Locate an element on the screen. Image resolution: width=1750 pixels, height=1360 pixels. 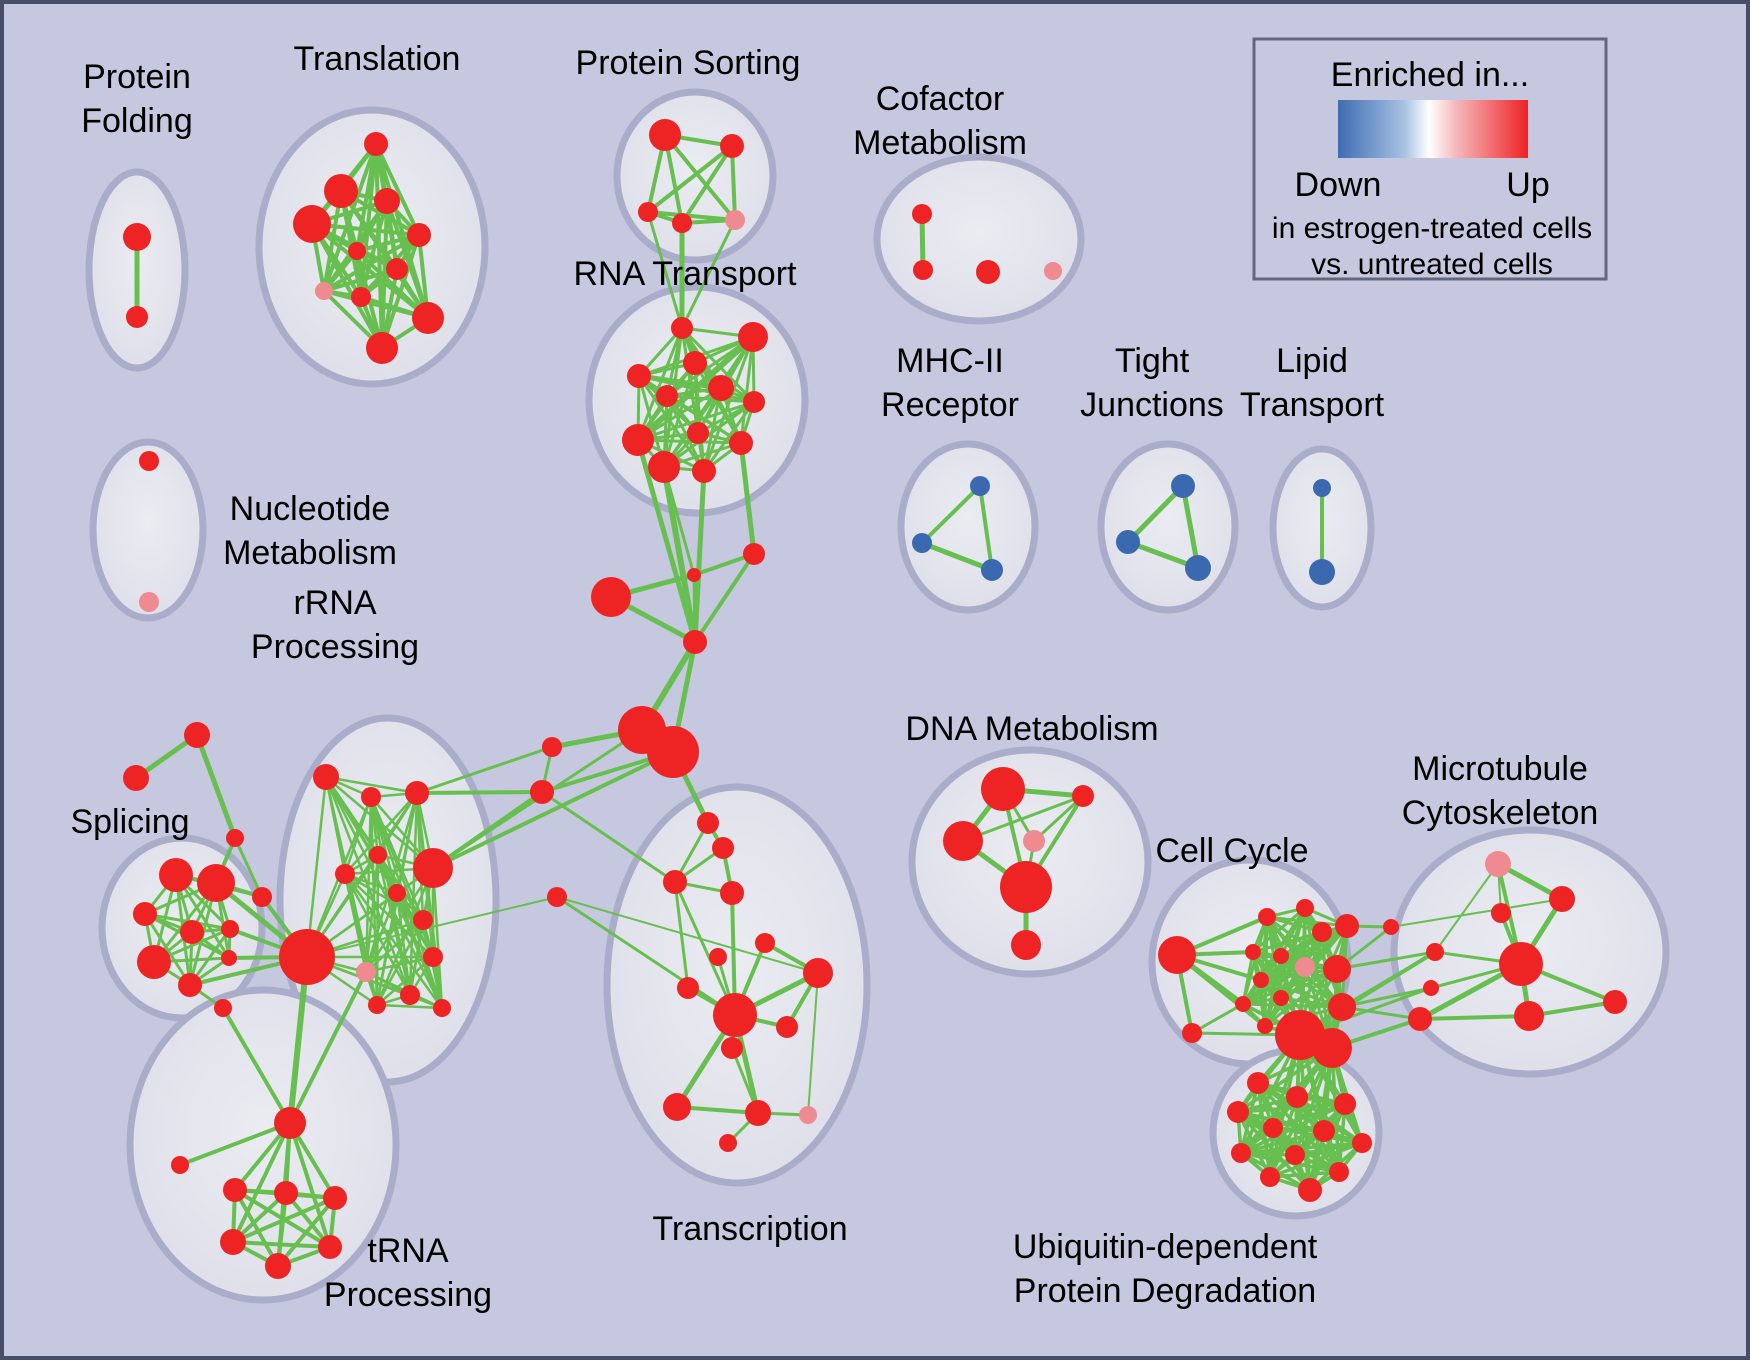
legend-up-label: Up is located at coordinates (1527, 185).